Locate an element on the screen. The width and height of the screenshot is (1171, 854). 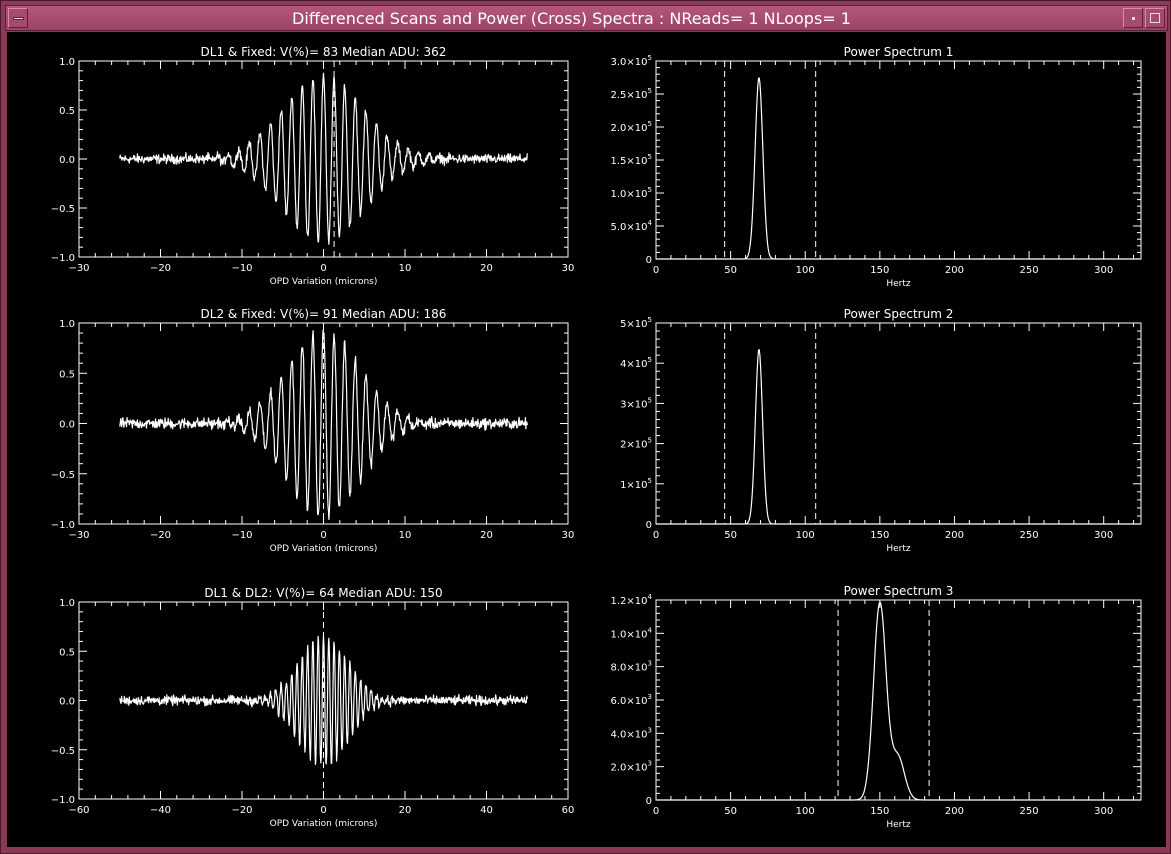
y-tick-mantissa: 1.5×10 is located at coordinates (629, 161).